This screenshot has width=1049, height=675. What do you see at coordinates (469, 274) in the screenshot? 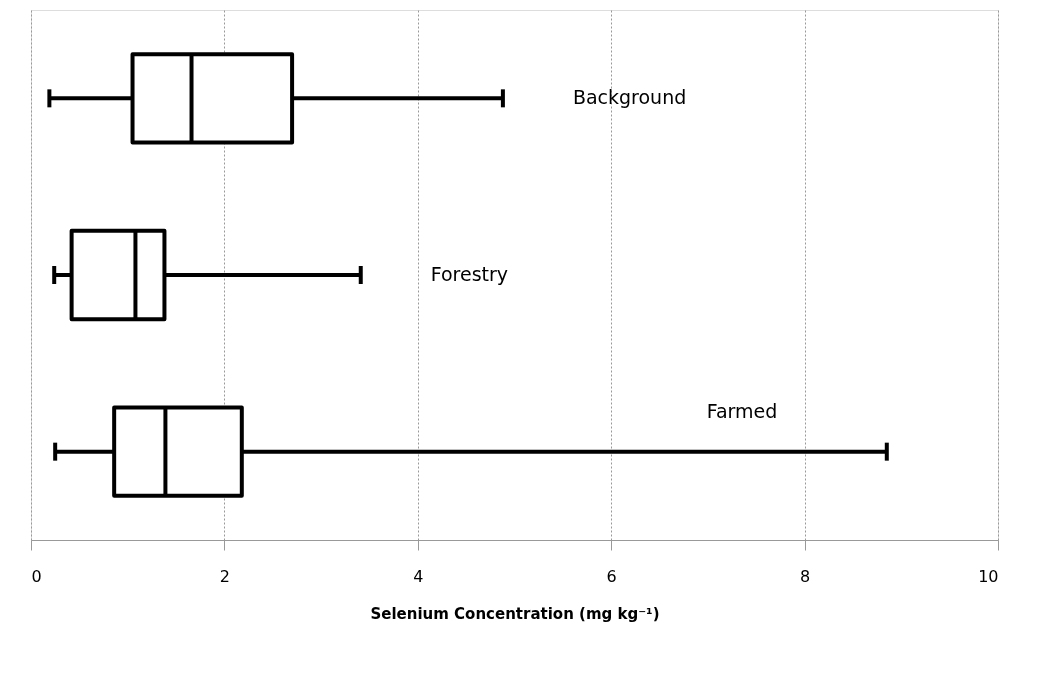
I see `y-tick-label: Forestry` at bounding box center [469, 274].